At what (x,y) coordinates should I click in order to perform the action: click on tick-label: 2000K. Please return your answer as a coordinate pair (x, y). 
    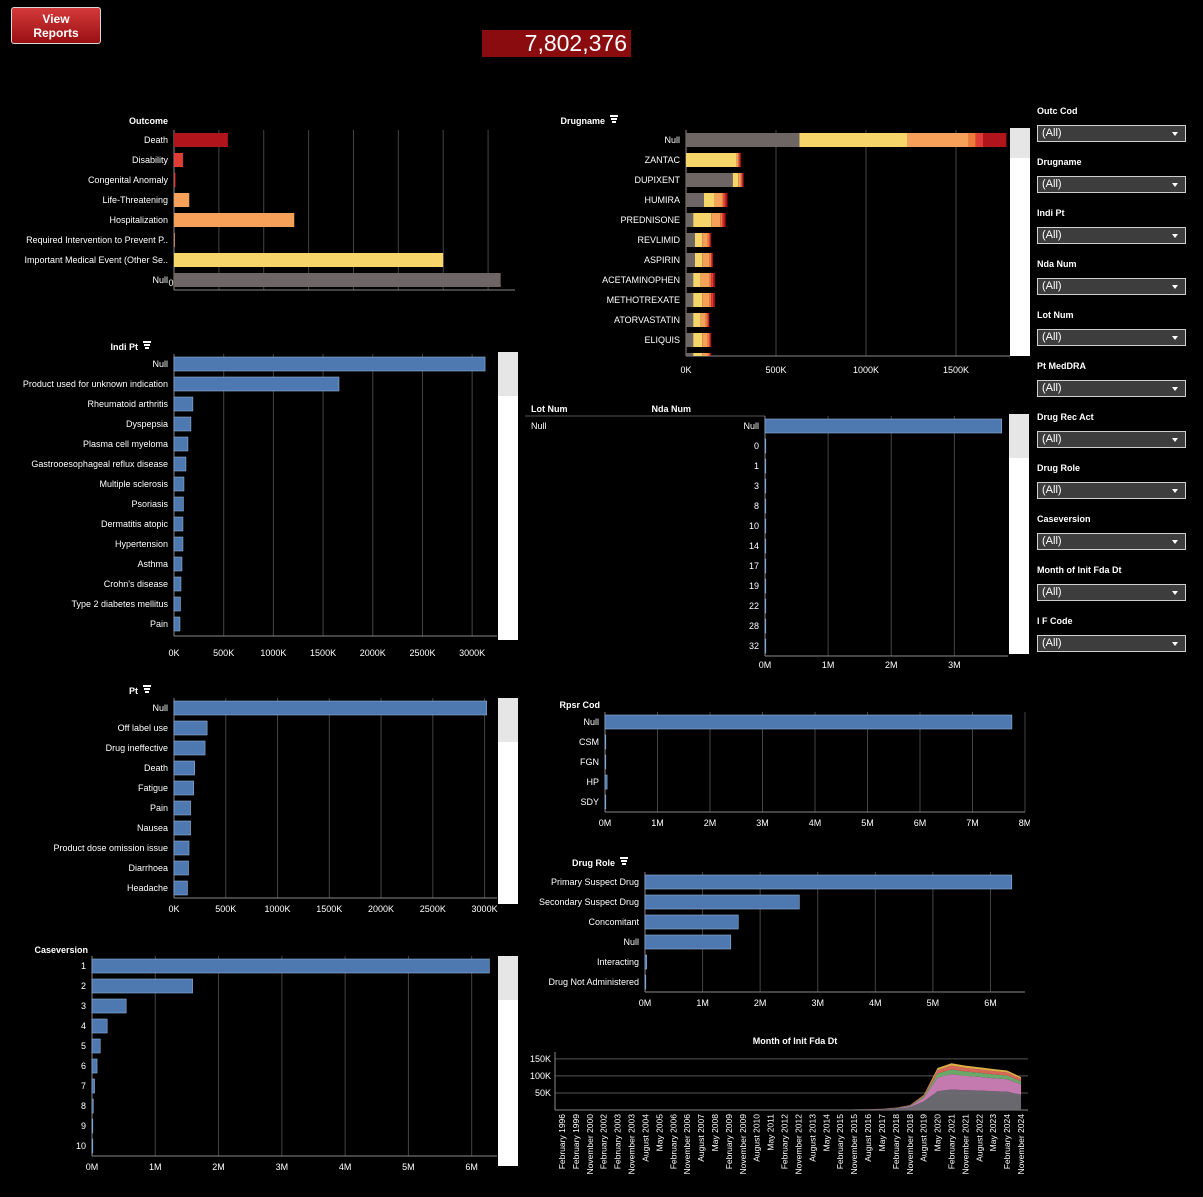
    Looking at the image, I should click on (381, 909).